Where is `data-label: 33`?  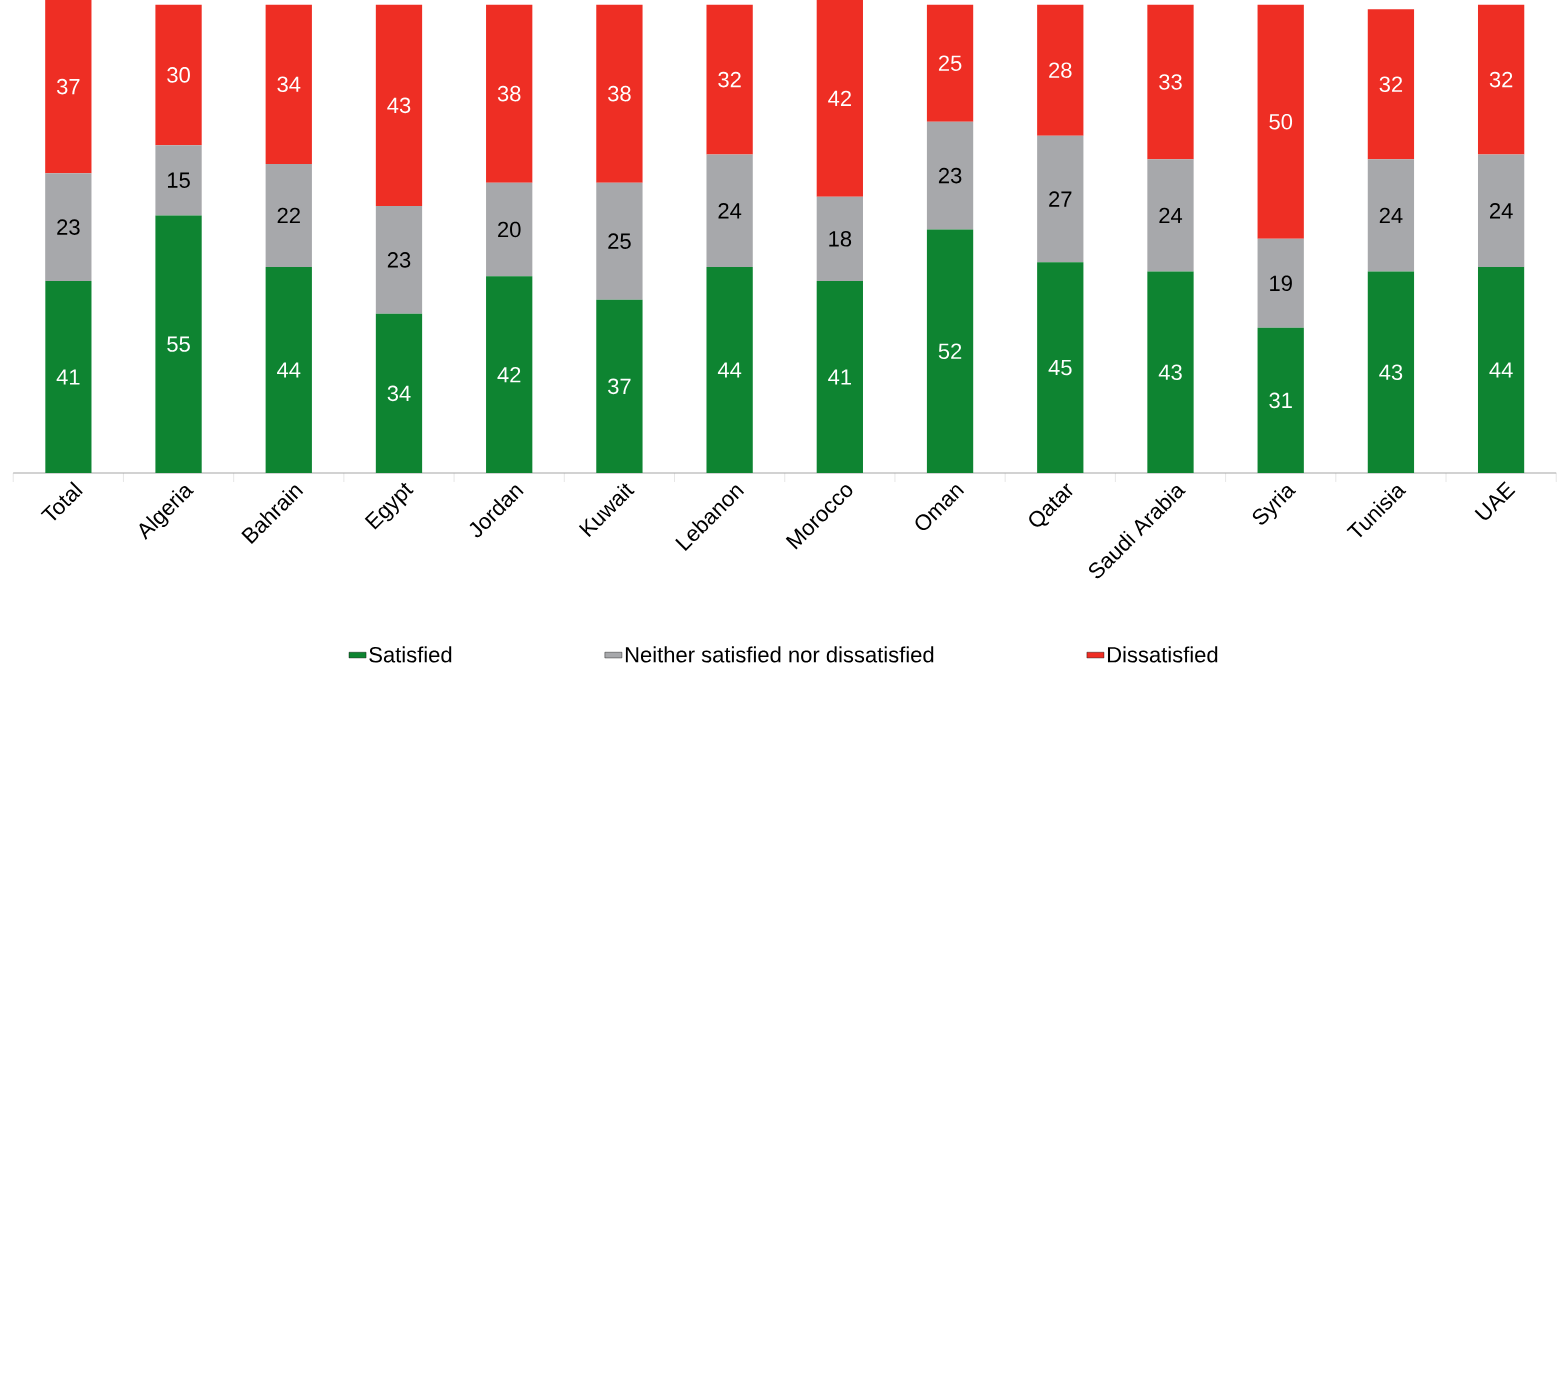 data-label: 33 is located at coordinates (1170, 82).